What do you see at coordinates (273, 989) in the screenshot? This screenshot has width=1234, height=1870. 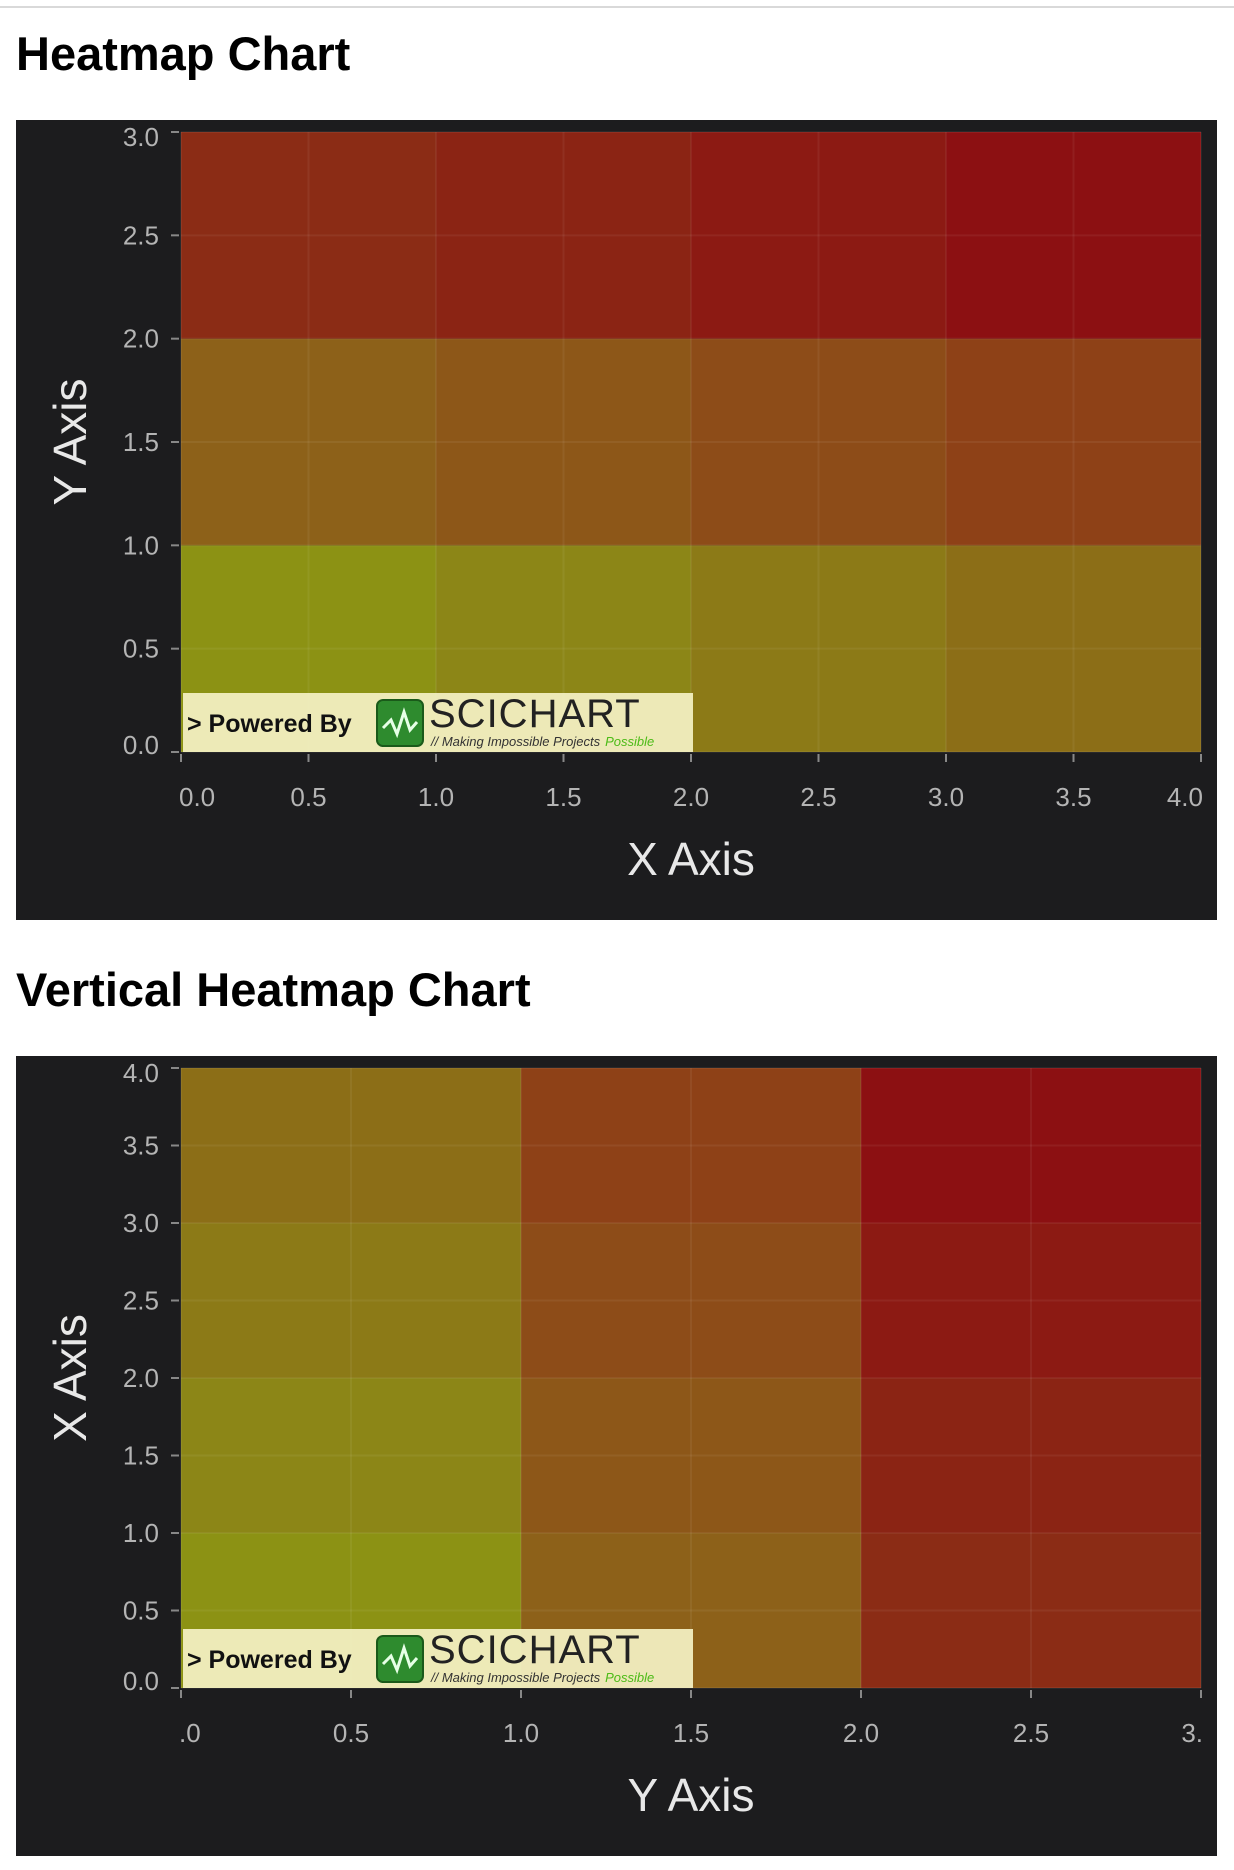 I see `vertical-heatmap-section-title: Vertical Heatmap Chart` at bounding box center [273, 989].